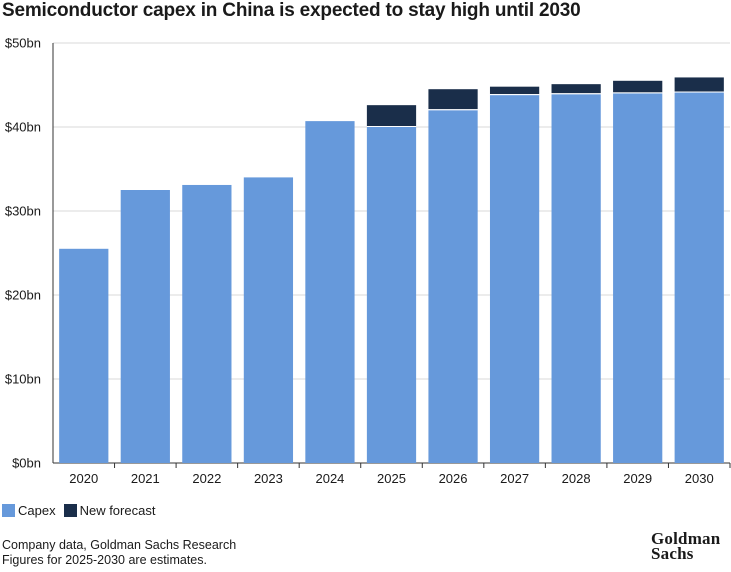 The height and width of the screenshot is (572, 731). I want to click on logo-line-2: Sachs, so click(672, 553).